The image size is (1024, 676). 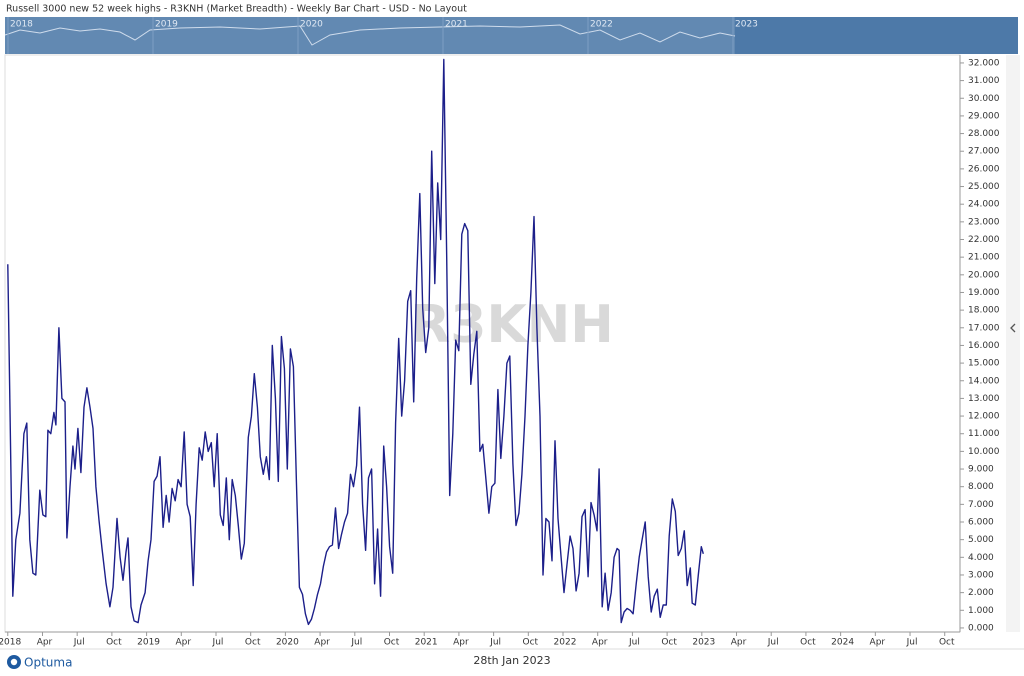 I want to click on y-tick-label: 14.000, so click(x=984, y=381).